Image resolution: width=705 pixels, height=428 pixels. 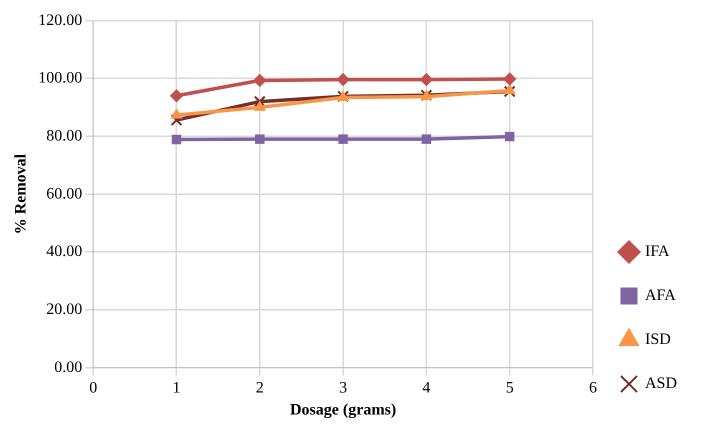 What do you see at coordinates (64, 309) in the screenshot?
I see `y-tick-label: 20.00` at bounding box center [64, 309].